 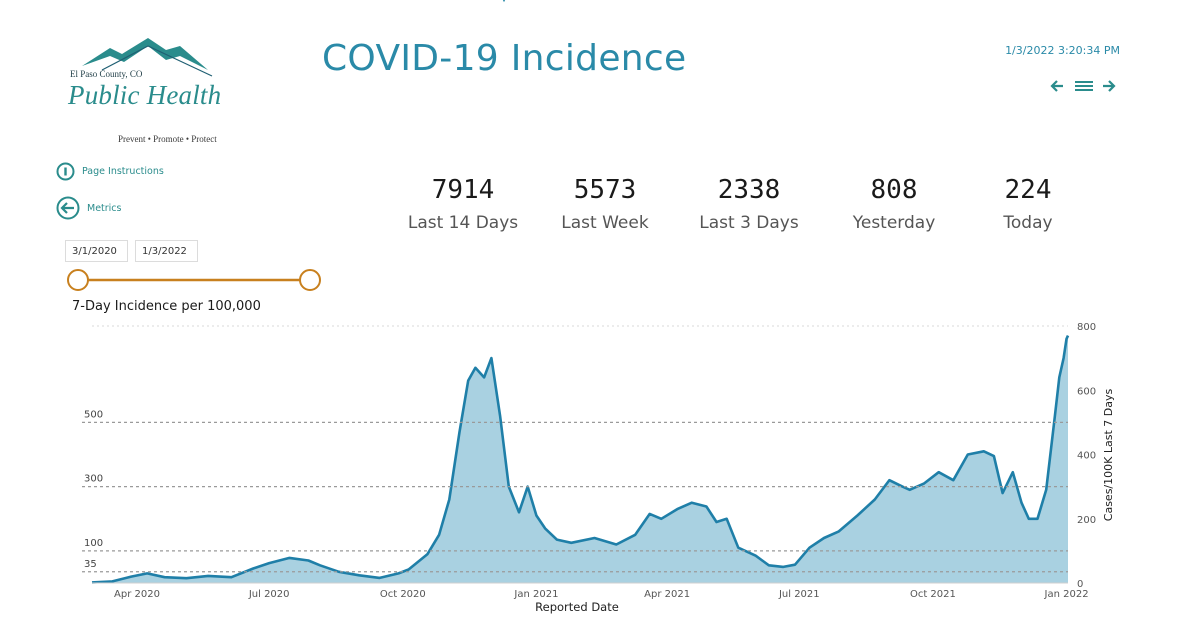 I want to click on start-date-input: 3/1/2020, so click(x=96, y=251).